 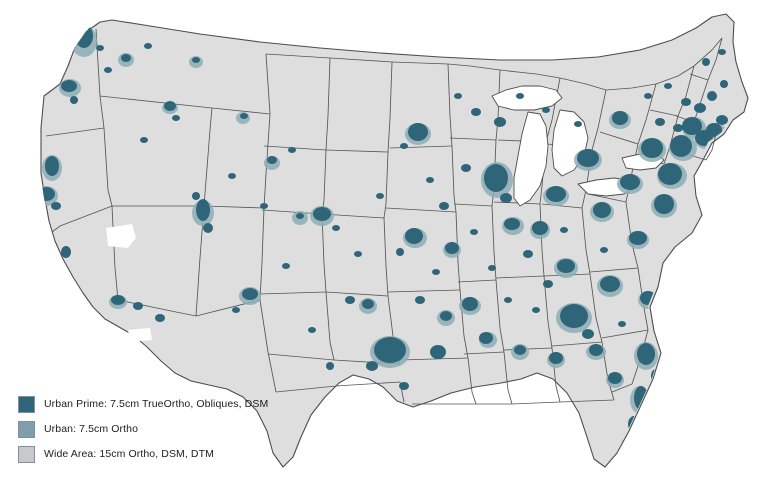 What do you see at coordinates (91, 429) in the screenshot?
I see `legend-label-urban: Urban: 7.5cm Ortho` at bounding box center [91, 429].